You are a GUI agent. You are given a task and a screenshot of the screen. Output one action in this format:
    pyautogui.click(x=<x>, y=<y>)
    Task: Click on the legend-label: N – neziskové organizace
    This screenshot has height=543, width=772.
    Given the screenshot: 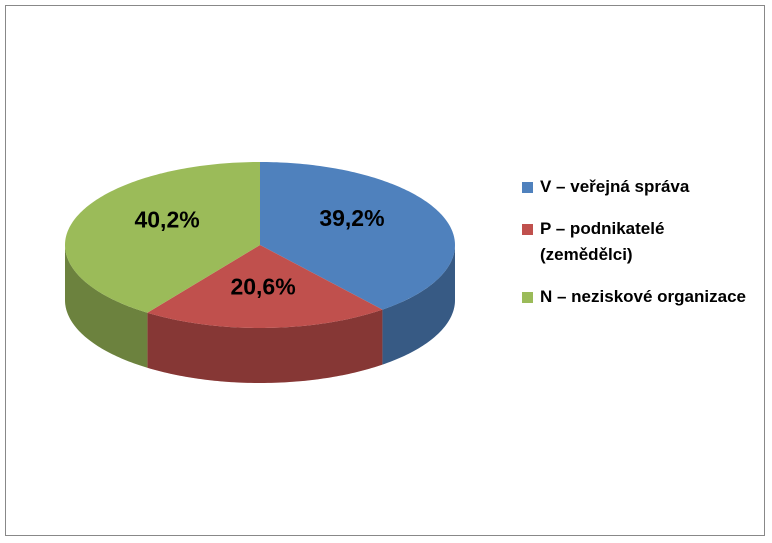 What is the action you would take?
    pyautogui.click(x=643, y=296)
    